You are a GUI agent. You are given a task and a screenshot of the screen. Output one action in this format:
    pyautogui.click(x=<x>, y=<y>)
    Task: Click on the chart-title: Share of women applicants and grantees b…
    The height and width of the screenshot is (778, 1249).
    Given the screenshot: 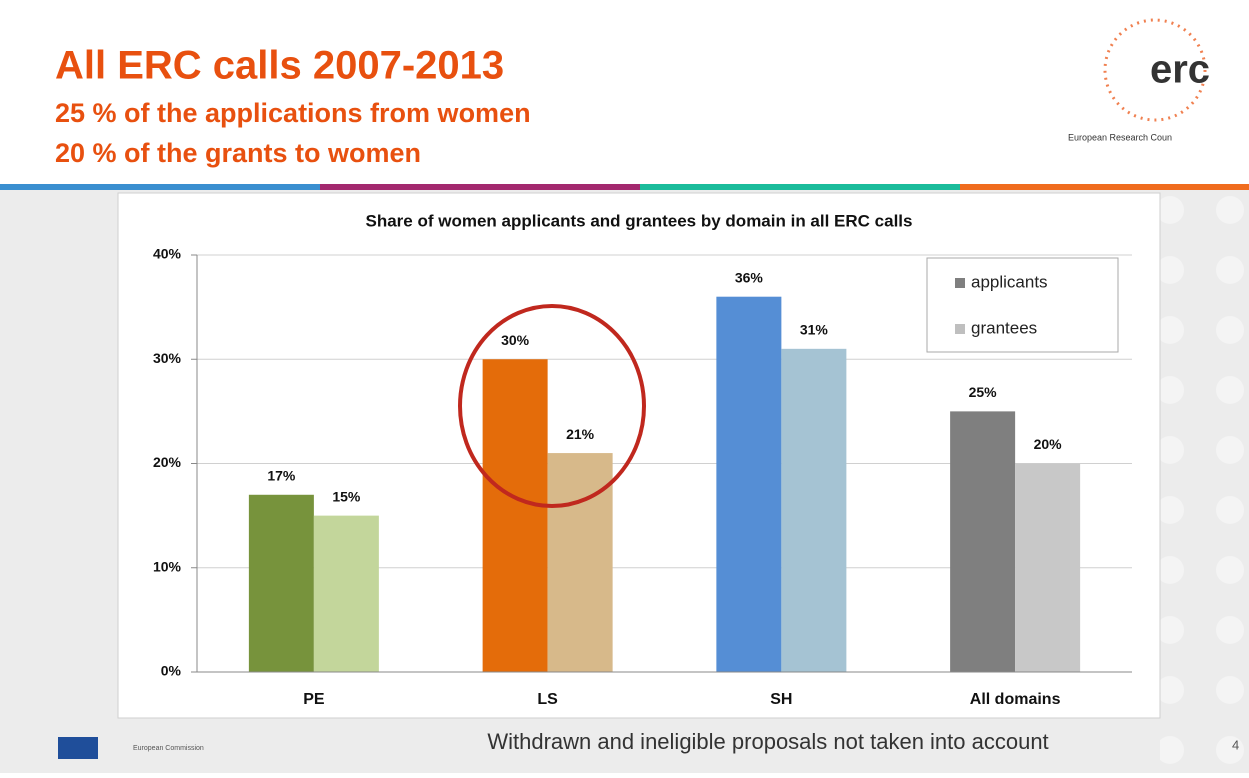 What is the action you would take?
    pyautogui.click(x=639, y=220)
    